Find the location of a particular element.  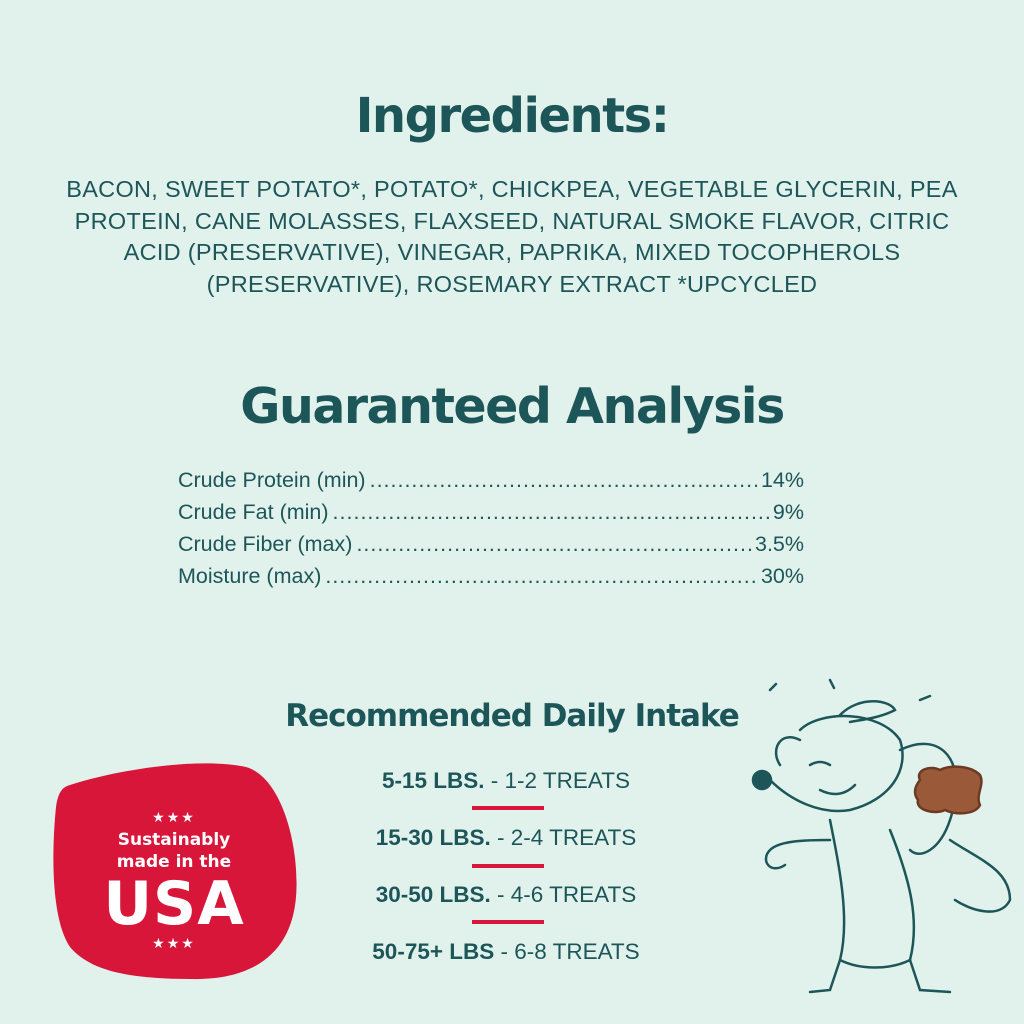

usa-badge-shape is located at coordinates (175, 871).